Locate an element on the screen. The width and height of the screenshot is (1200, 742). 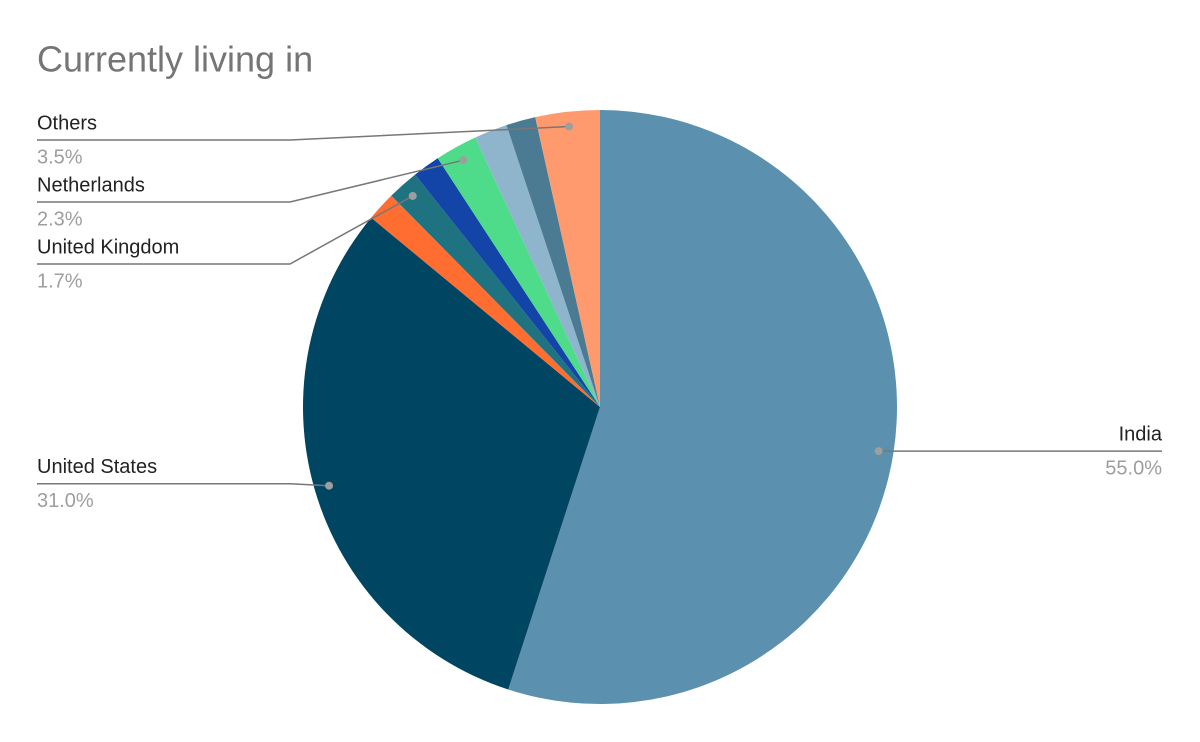
slice-value-label: 1.7% is located at coordinates (60, 281).